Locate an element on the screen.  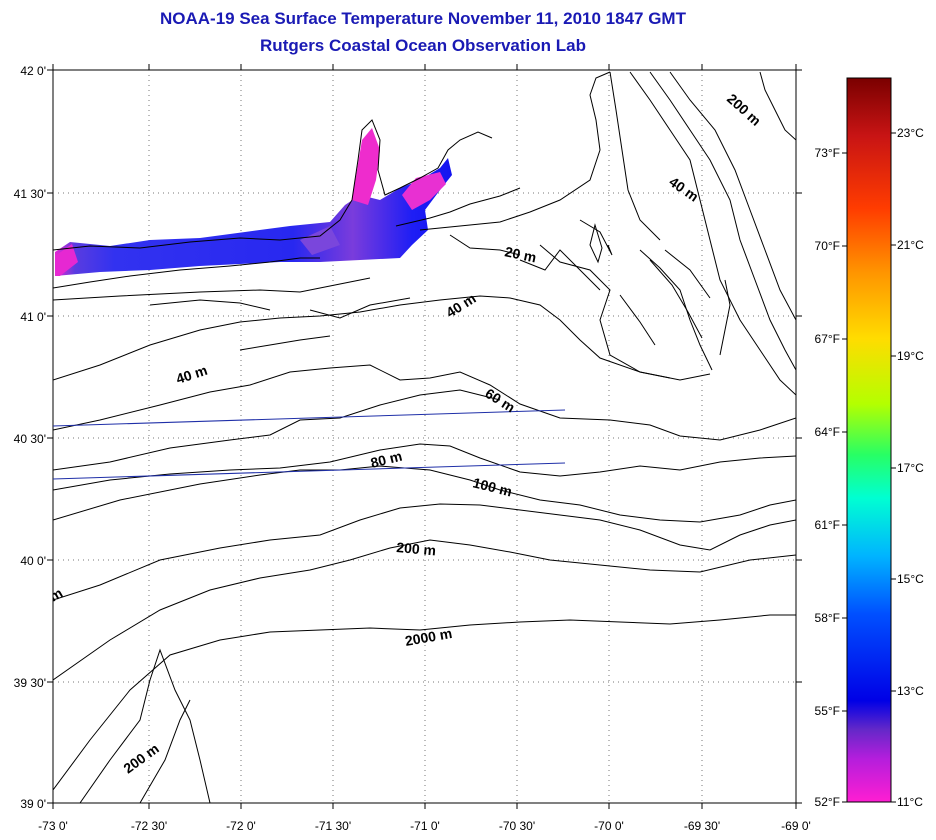
contour-label: 20 m is located at coordinates (520, 254).